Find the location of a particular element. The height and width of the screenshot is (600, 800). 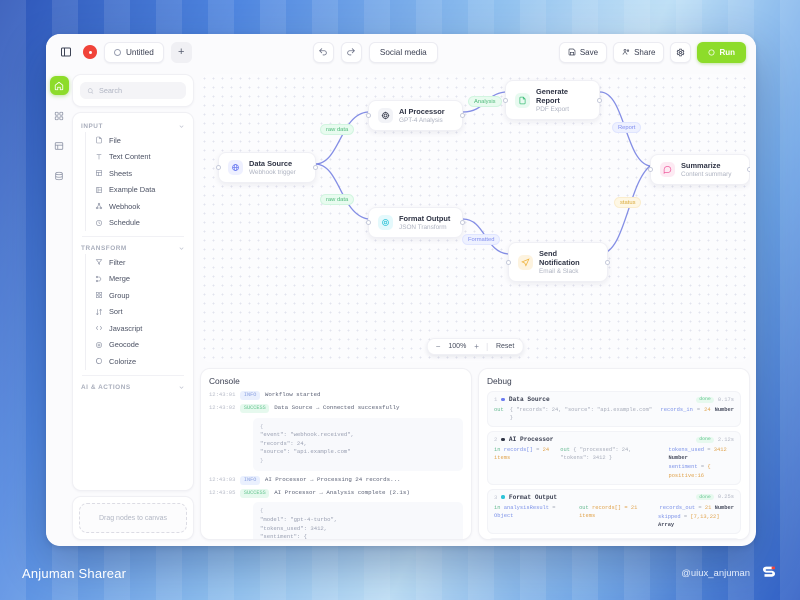

group-header-transform: TRANSFORM is located at coordinates (133, 248).